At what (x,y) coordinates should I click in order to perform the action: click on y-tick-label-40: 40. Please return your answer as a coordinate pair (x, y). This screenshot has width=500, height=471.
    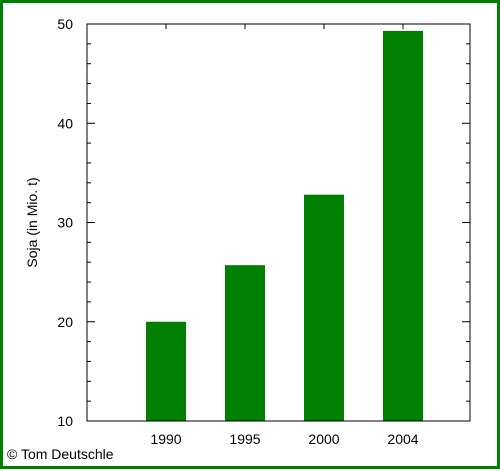
    Looking at the image, I should click on (65, 123).